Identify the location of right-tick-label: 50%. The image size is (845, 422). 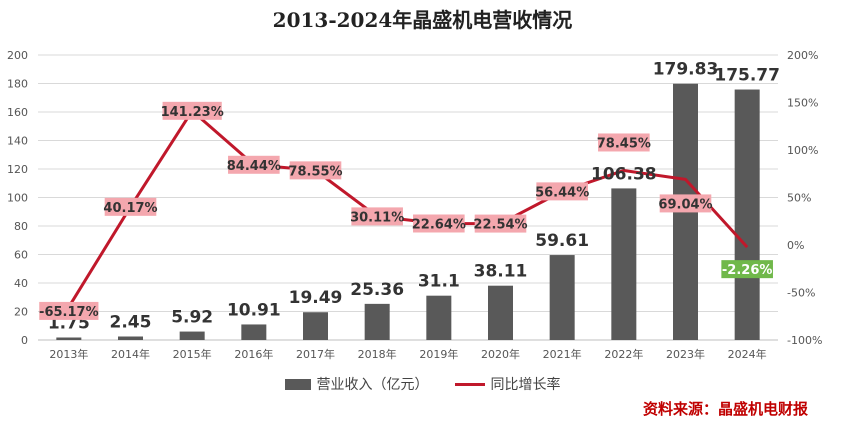
(799, 198).